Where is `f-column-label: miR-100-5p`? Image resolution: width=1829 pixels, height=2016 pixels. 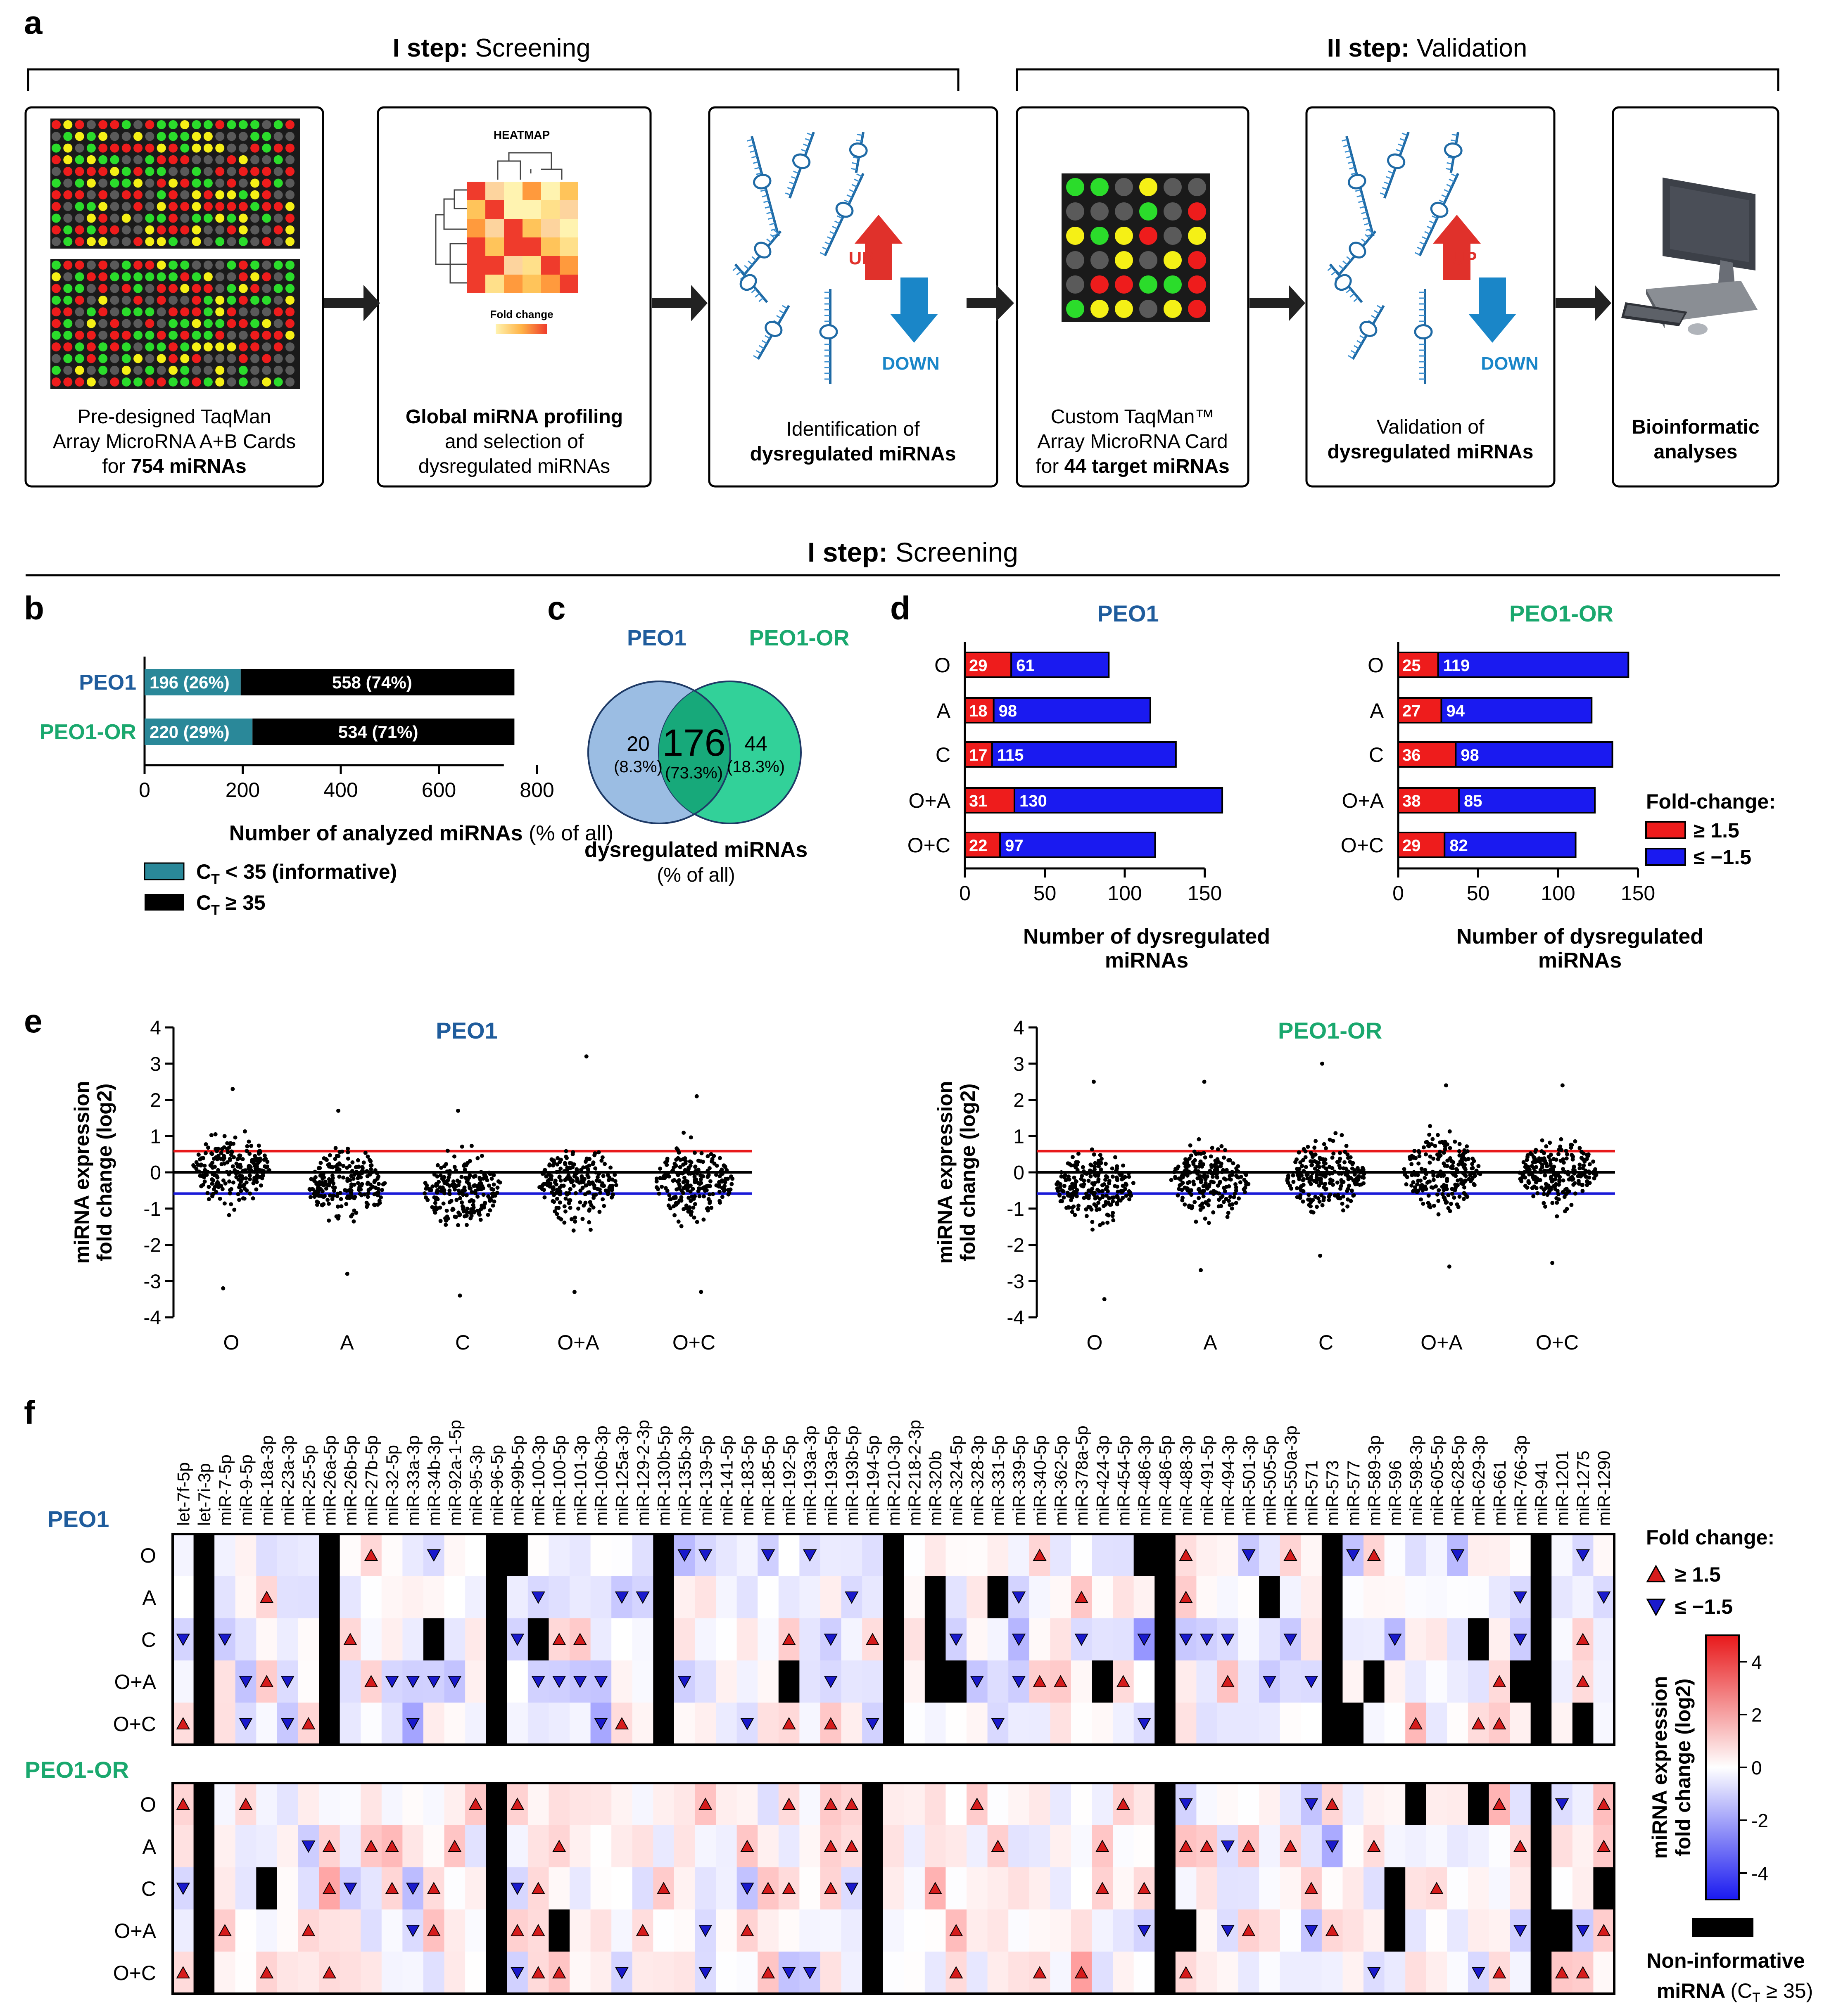
f-column-label: miR-100-5p is located at coordinates (559, 1480).